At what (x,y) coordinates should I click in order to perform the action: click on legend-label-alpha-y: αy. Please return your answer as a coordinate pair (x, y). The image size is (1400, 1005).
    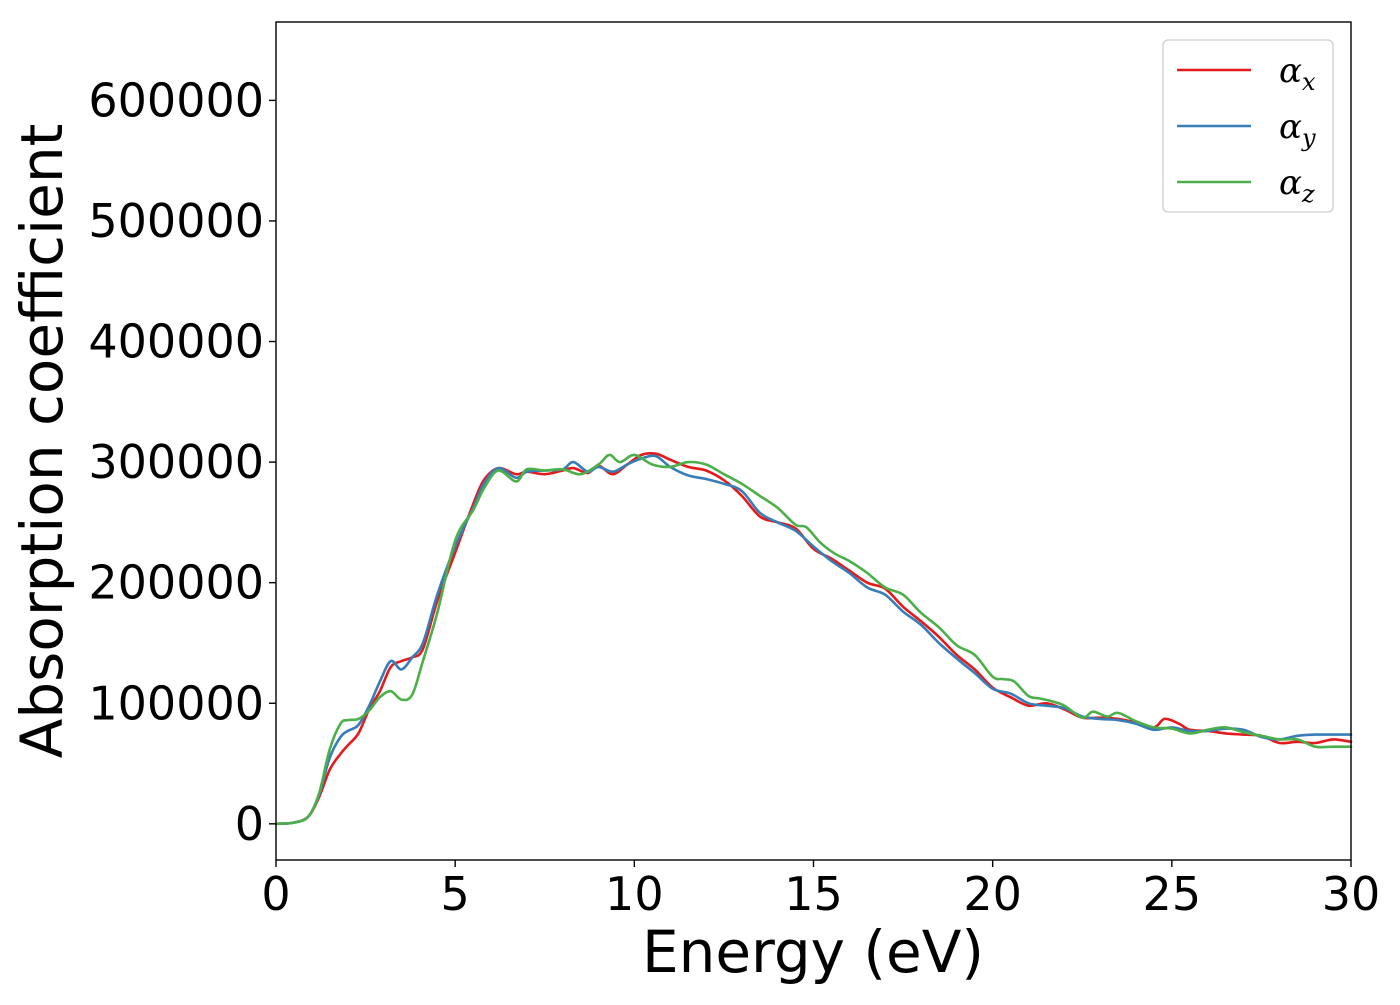
    Looking at the image, I should click on (1297, 129).